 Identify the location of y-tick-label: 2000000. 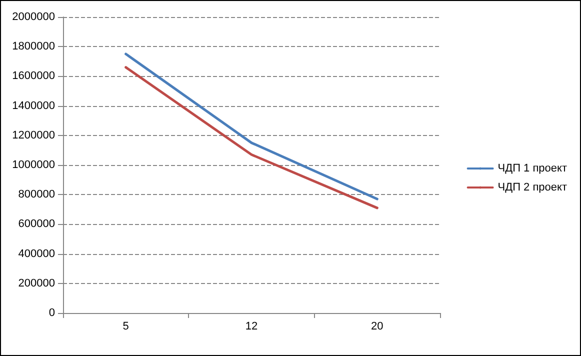
(33, 17).